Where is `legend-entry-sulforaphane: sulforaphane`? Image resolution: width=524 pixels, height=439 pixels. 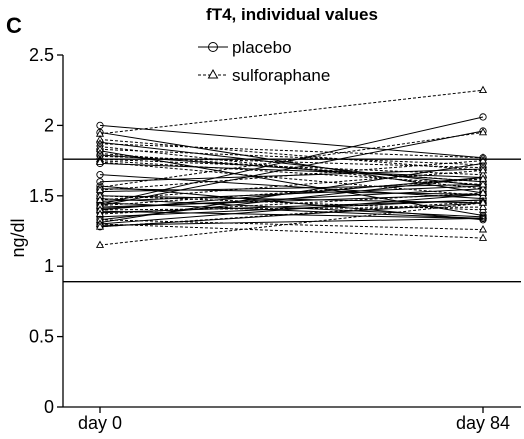
legend-entry-sulforaphane: sulforaphane is located at coordinates (264, 75).